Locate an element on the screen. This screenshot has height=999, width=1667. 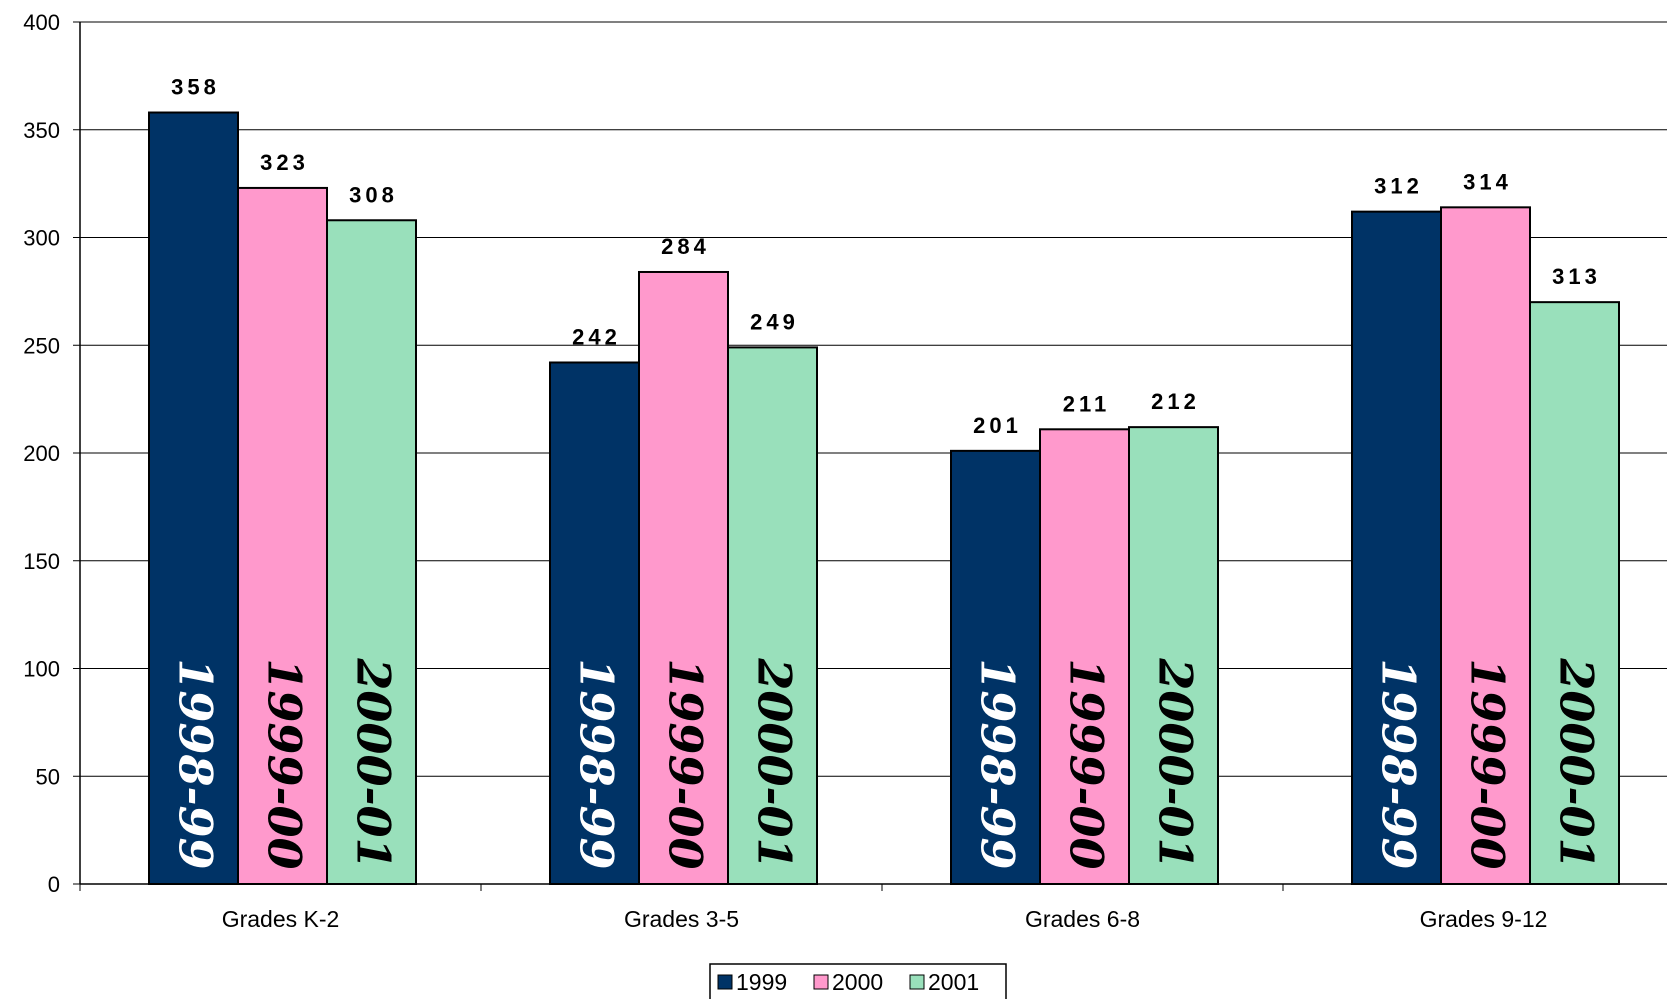
legend-entry-label: 2001 is located at coordinates (953, 982).